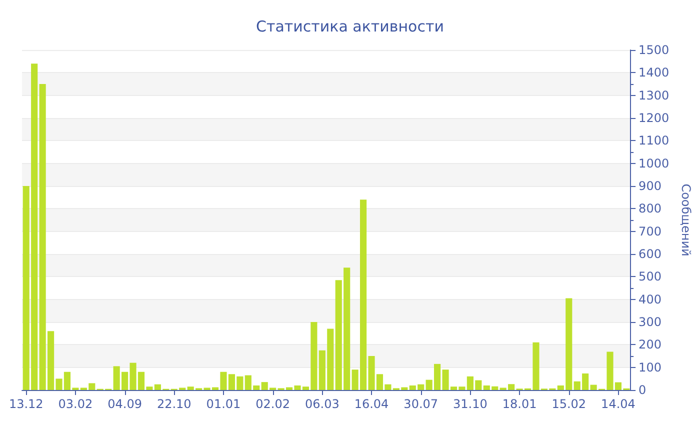 Image resolution: width=700 pixels, height=430 pixels. I want to click on x-tick-label: 22.10, so click(174, 404).